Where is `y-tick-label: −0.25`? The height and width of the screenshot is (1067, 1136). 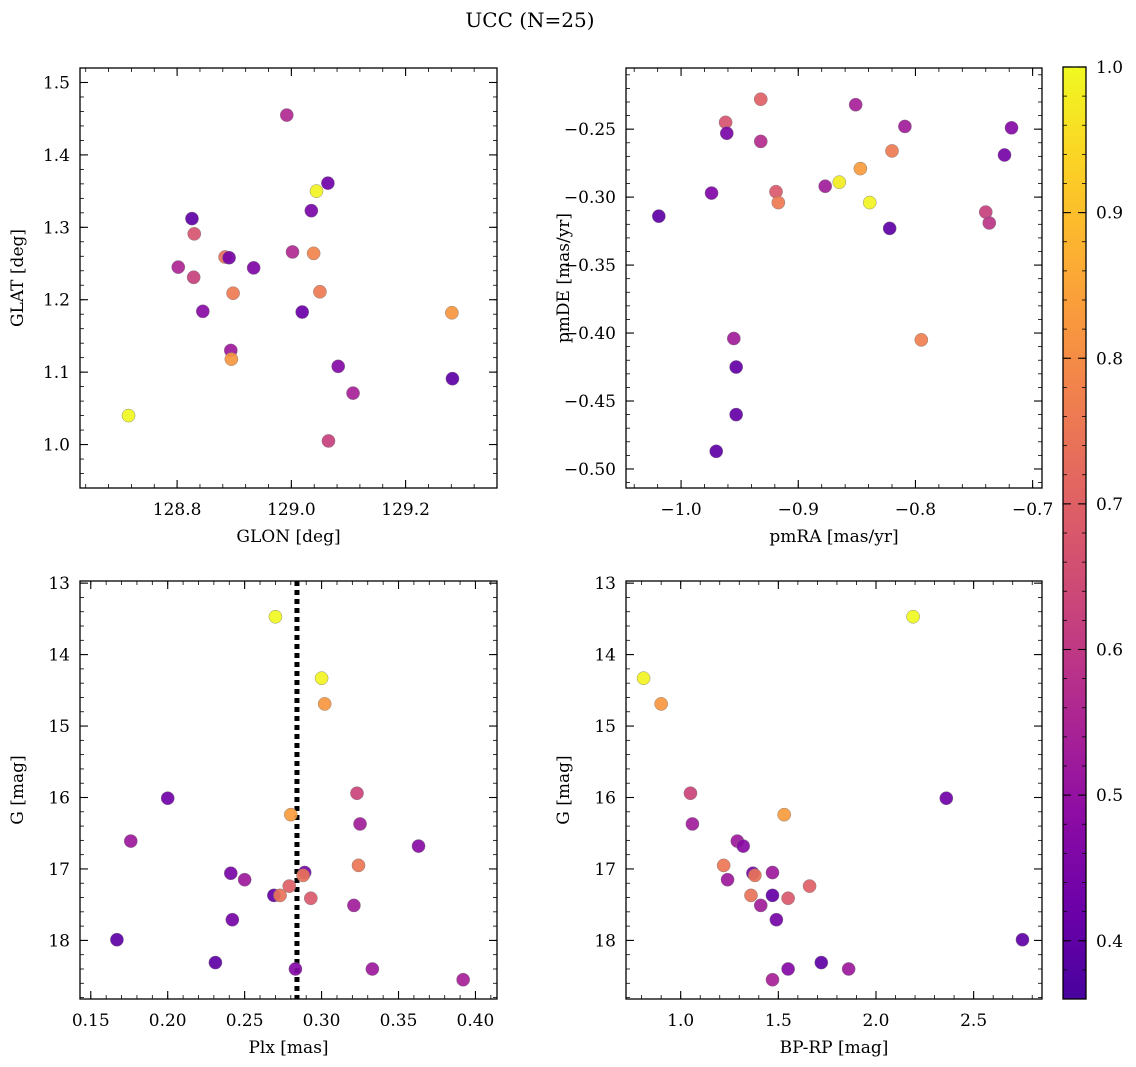 y-tick-label: −0.25 is located at coordinates (590, 130).